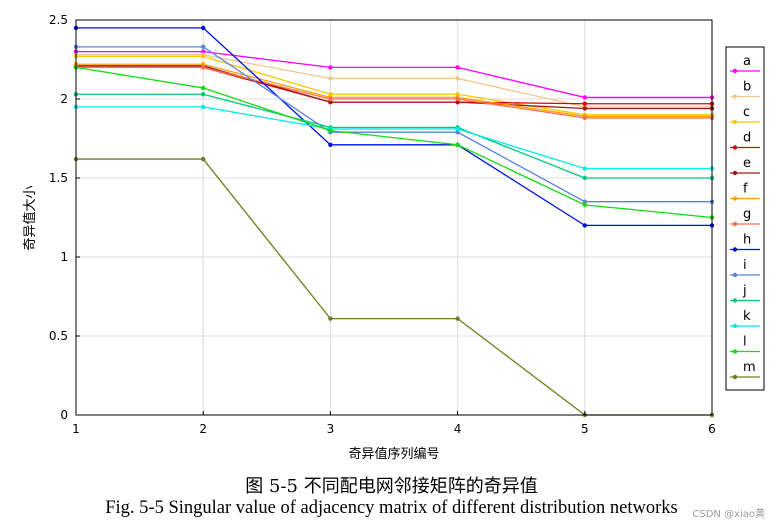 Image resolution: width=783 pixels, height=531 pixels. I want to click on legend-marker-g, so click(735, 224).